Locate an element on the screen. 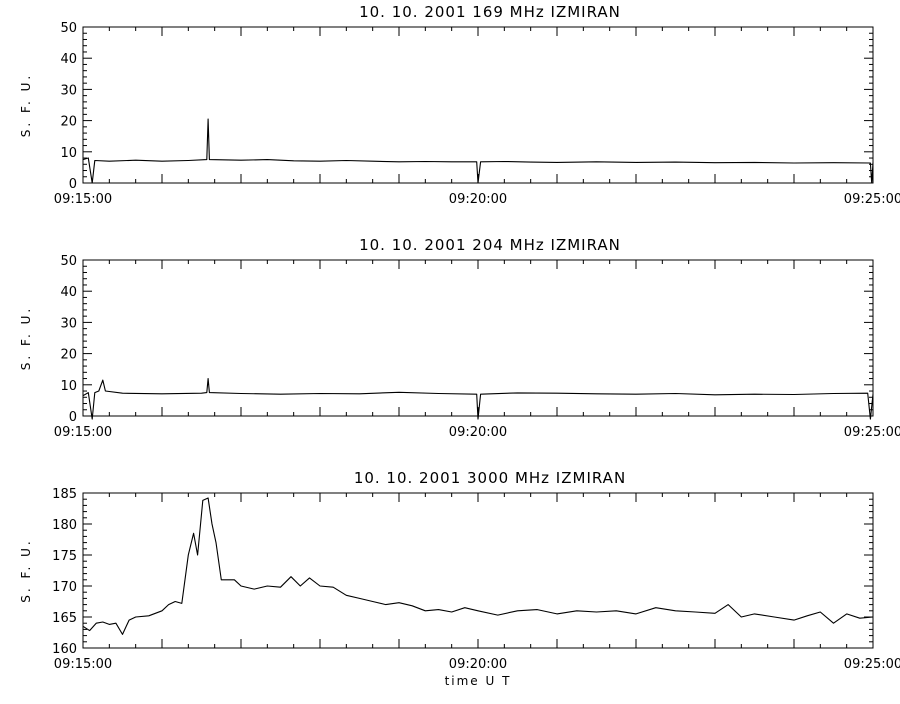 The width and height of the screenshot is (900, 704). y-tick-label: 175 is located at coordinates (64, 556).